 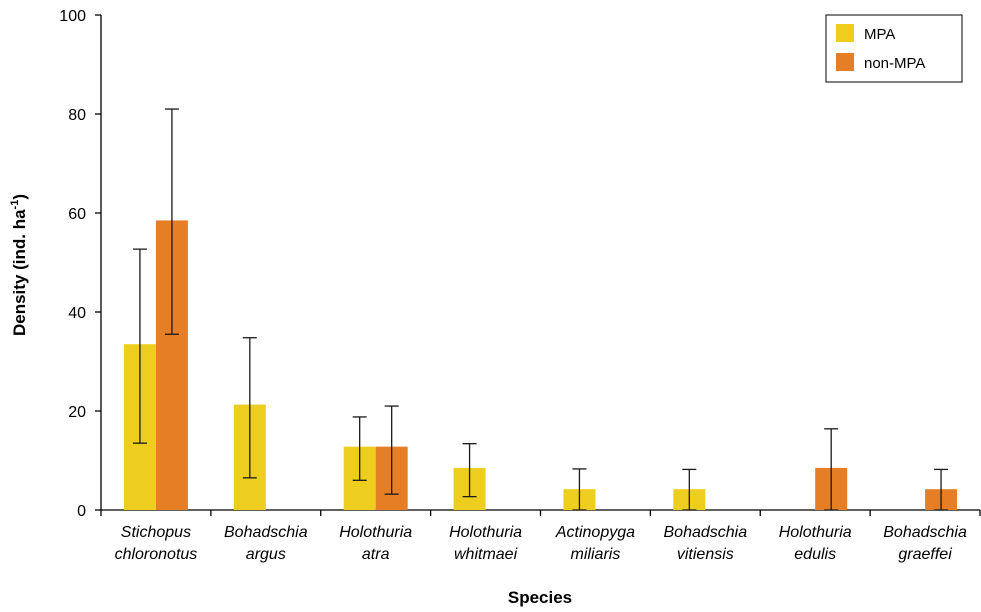 What do you see at coordinates (77, 313) in the screenshot?
I see `y-tick-label: 40` at bounding box center [77, 313].